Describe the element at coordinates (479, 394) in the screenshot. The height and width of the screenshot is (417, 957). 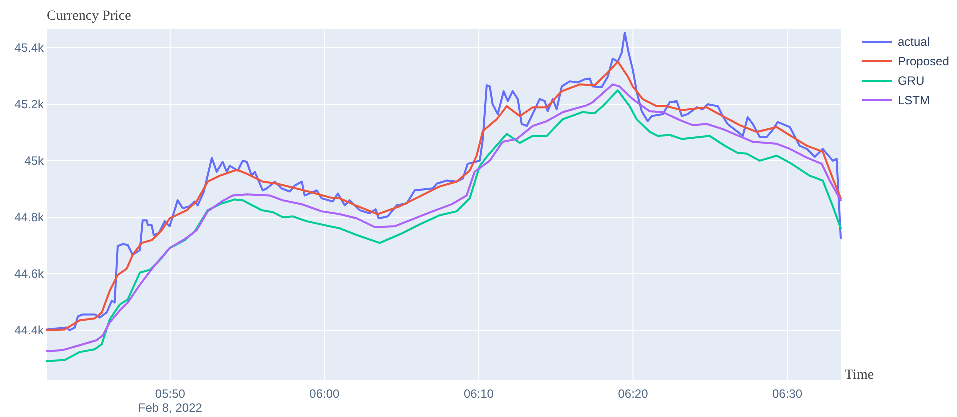
I see `x-tick-label: 06:10` at that location.